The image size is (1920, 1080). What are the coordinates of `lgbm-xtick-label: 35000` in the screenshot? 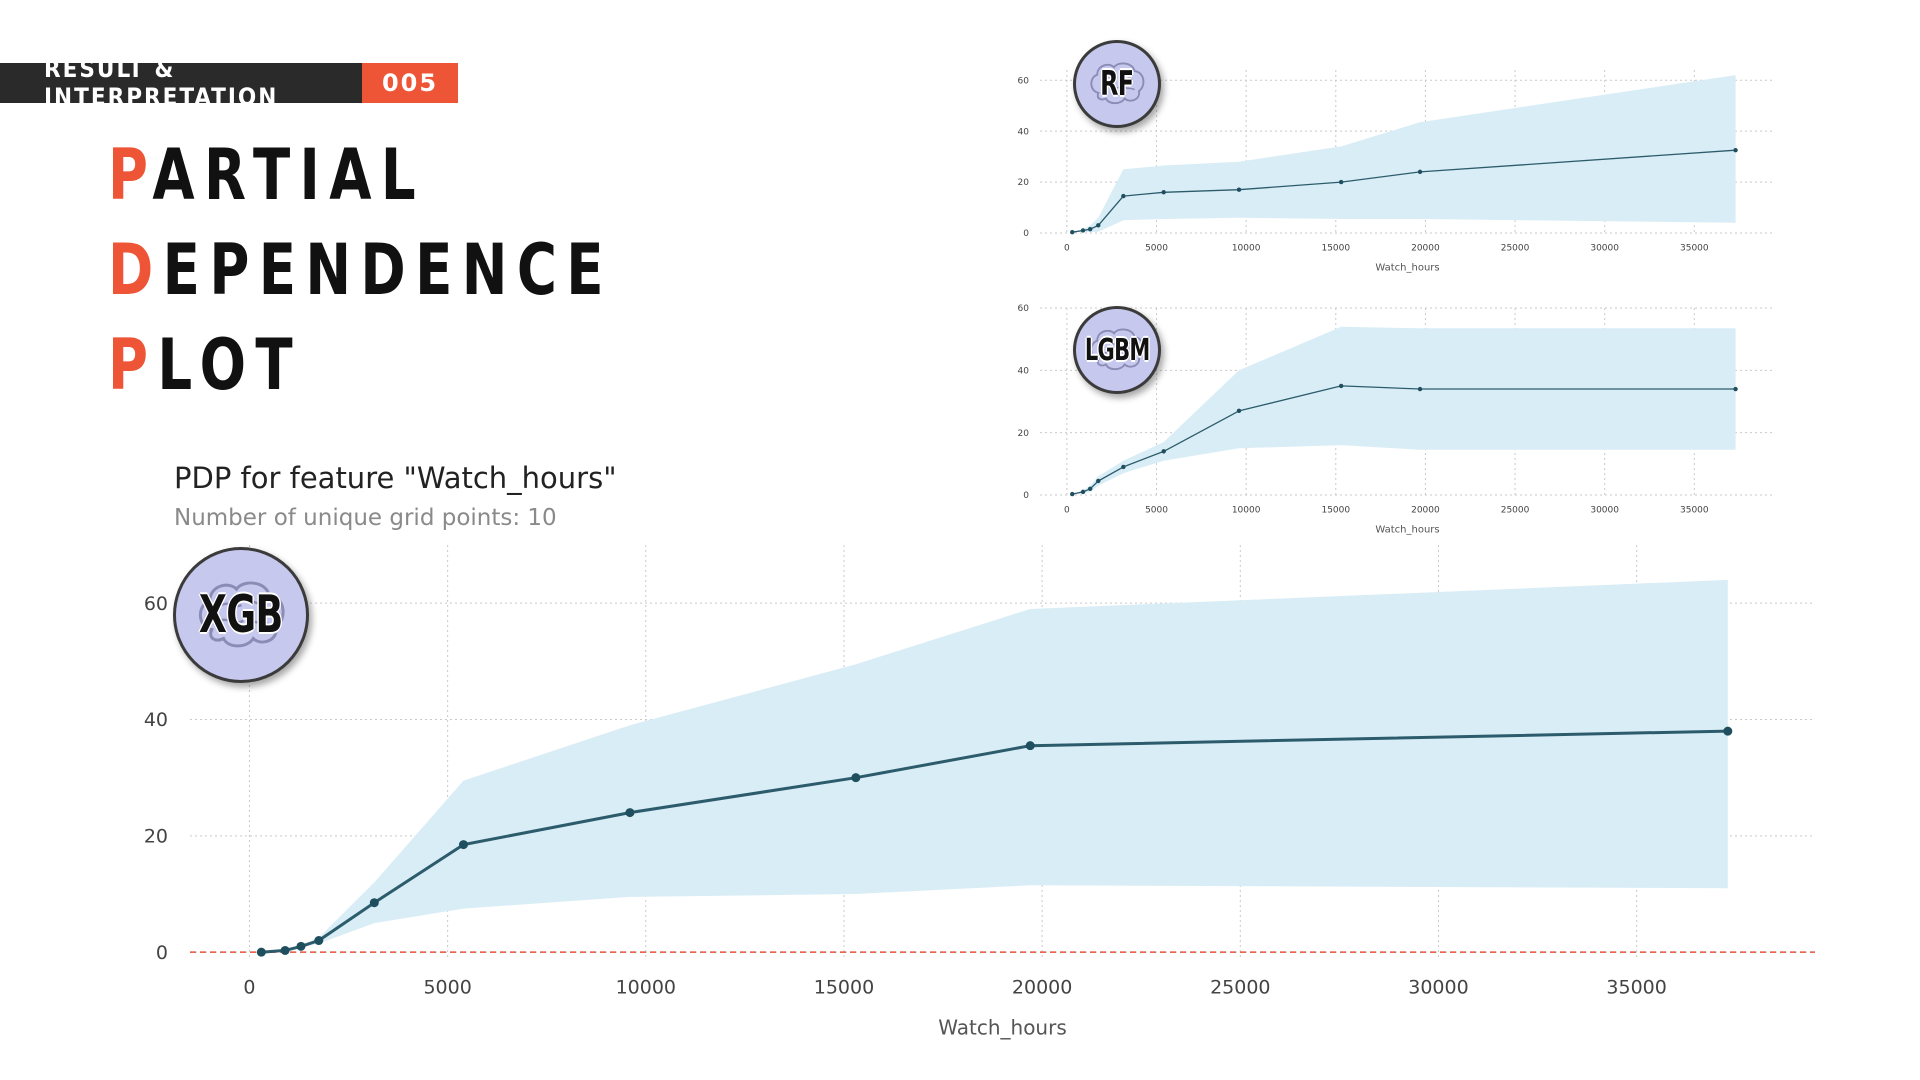 It's located at (1694, 510).